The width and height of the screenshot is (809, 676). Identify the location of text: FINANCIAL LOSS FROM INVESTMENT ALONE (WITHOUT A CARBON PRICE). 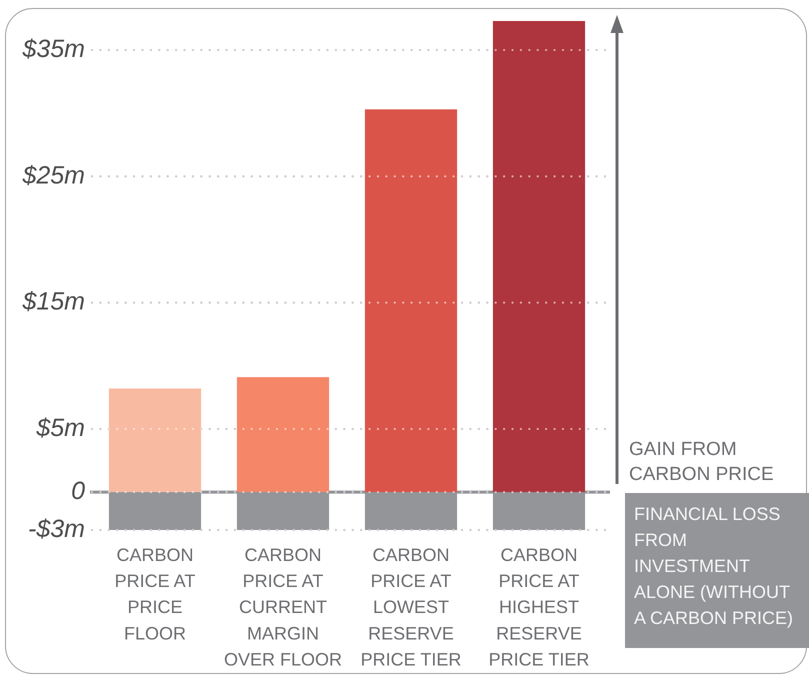
(717, 570).